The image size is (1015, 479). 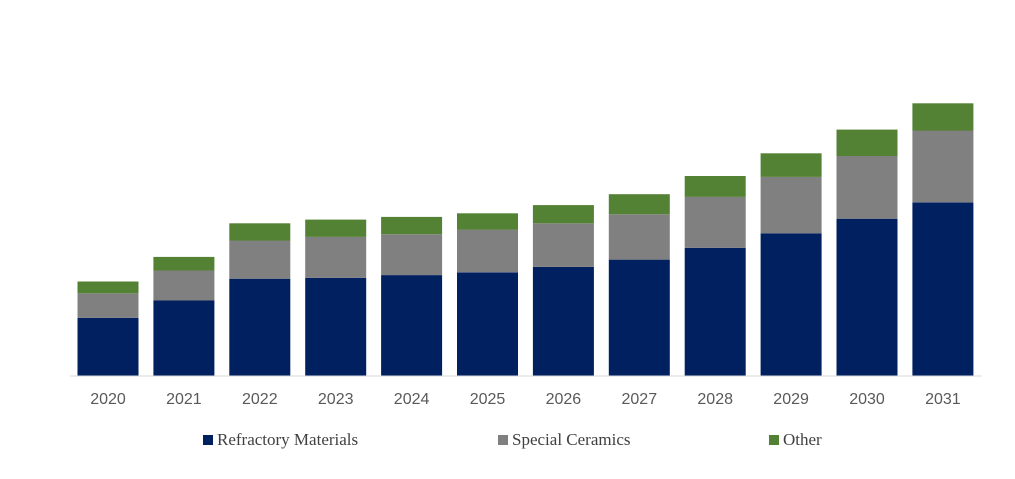 What do you see at coordinates (260, 232) in the screenshot?
I see `bar-other-2022` at bounding box center [260, 232].